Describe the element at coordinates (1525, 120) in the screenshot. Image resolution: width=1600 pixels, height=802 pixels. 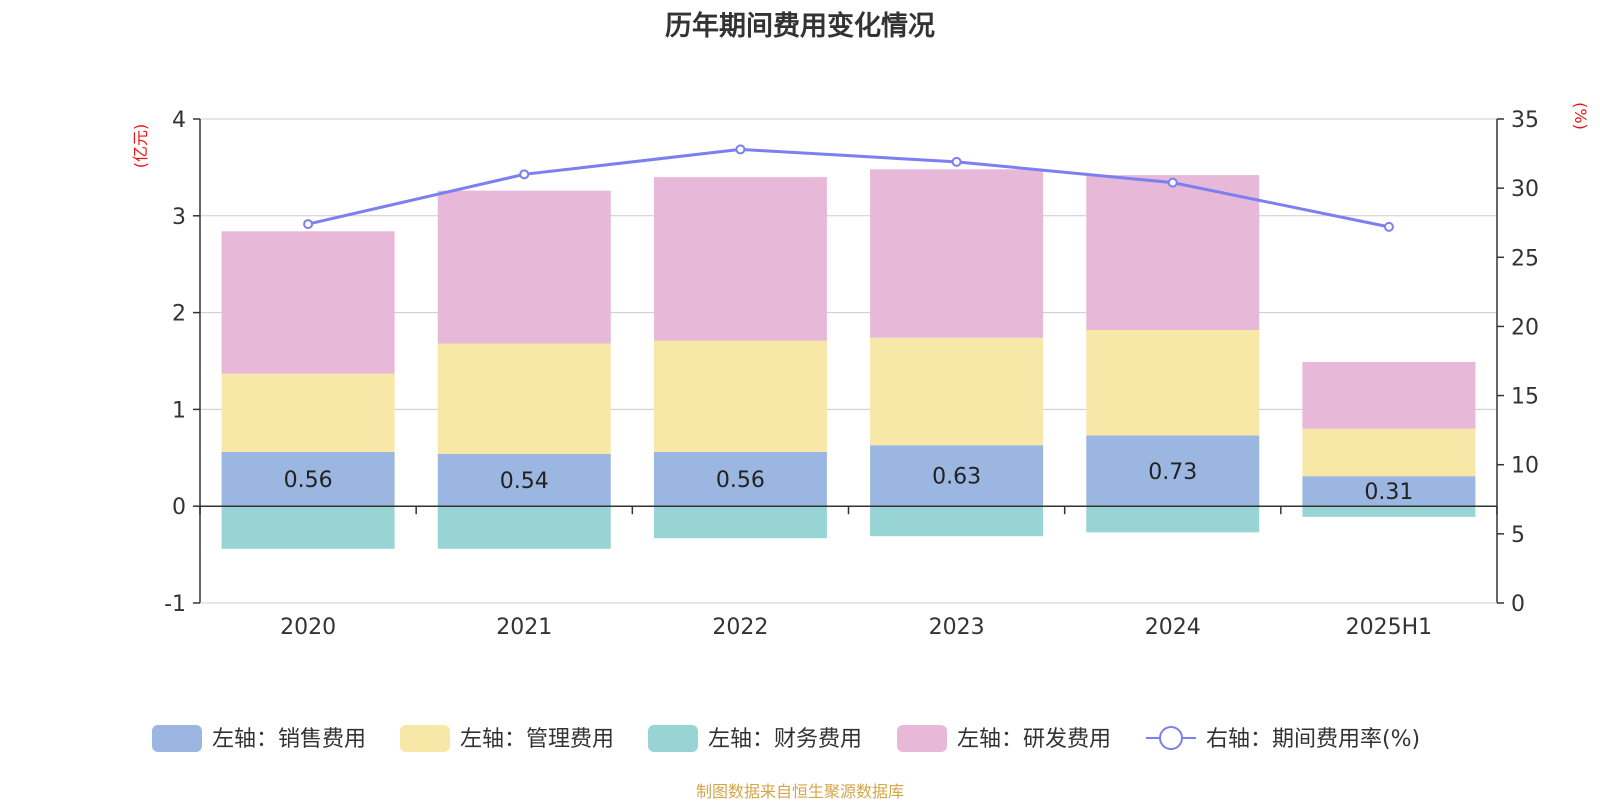
I see `right-axis-tick-label: 35` at that location.